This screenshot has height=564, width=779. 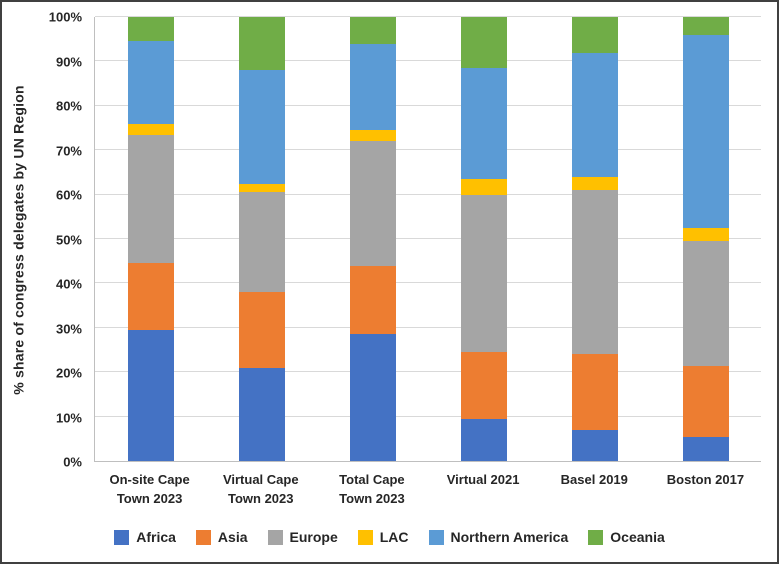 What do you see at coordinates (68, 417) in the screenshot?
I see `y-tick-label: 10%` at bounding box center [68, 417].